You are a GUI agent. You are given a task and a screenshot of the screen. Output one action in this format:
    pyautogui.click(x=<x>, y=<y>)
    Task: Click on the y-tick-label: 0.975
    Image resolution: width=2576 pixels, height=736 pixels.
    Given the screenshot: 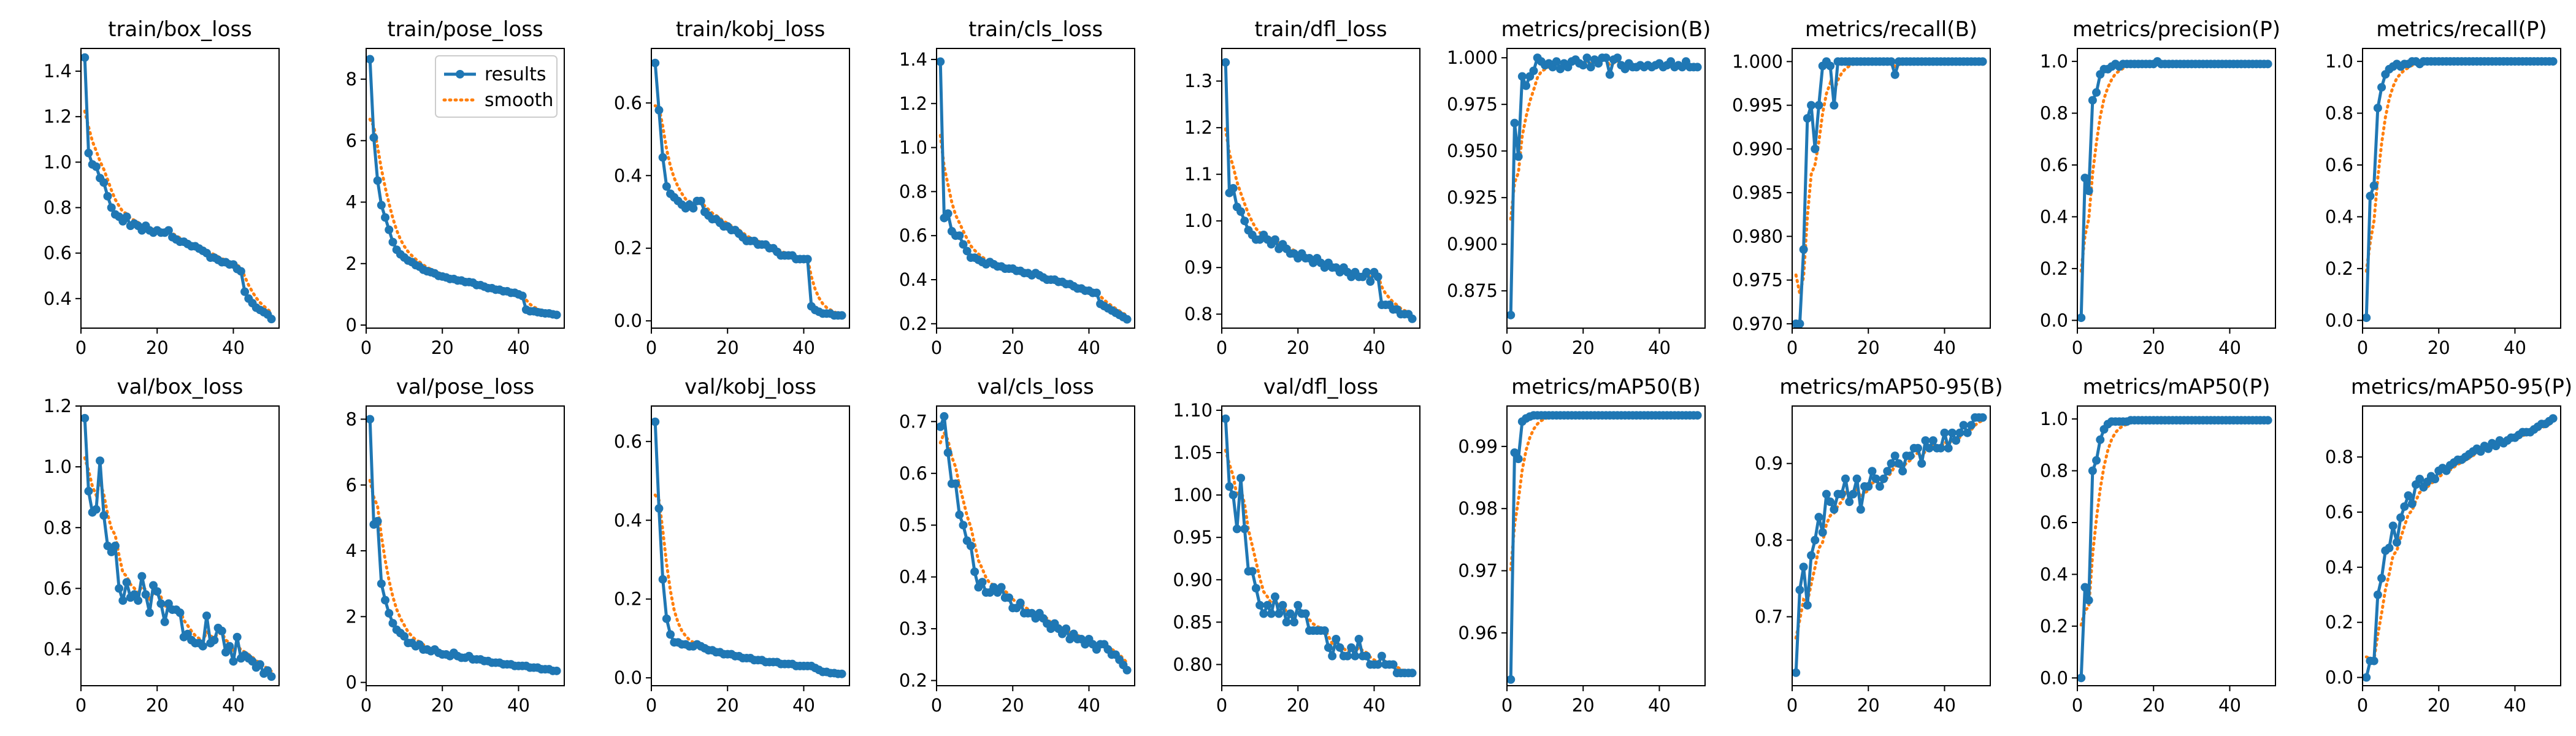 What is the action you would take?
    pyautogui.click(x=1757, y=280)
    